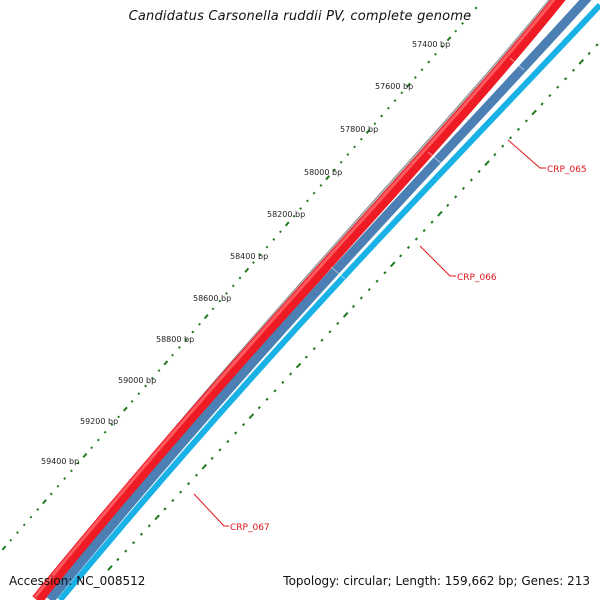 The height and width of the screenshot is (600, 600). Describe the element at coordinates (323, 172) in the screenshot. I see `tick-label: 58000 bp` at that location.